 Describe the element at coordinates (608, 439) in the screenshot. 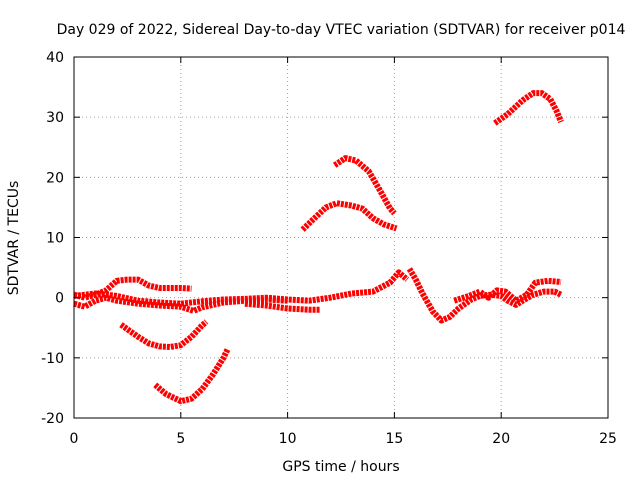

I see `x-tick-label: 25` at that location.